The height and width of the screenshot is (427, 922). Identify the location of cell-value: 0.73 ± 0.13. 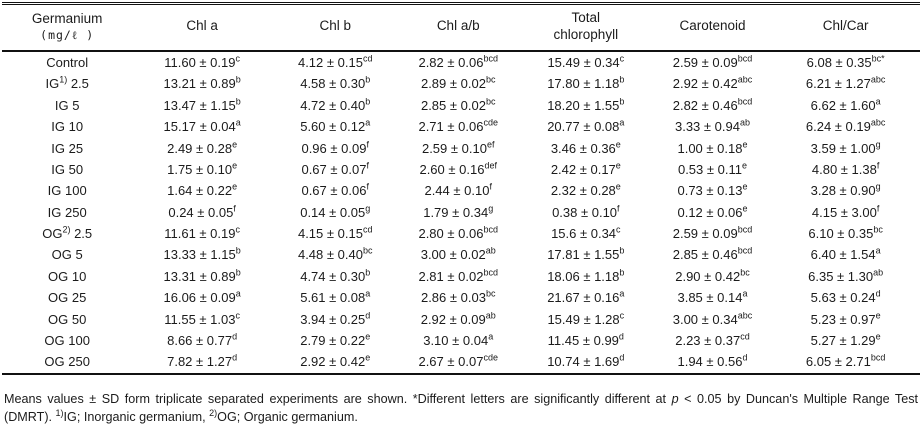
(710, 191).